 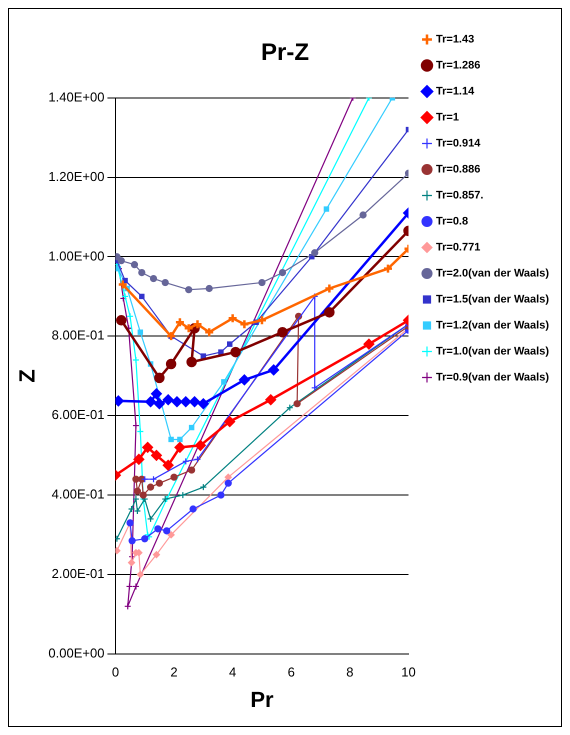 I want to click on legend-label: Tr=1.2(van der Waals), so click(x=493, y=326).